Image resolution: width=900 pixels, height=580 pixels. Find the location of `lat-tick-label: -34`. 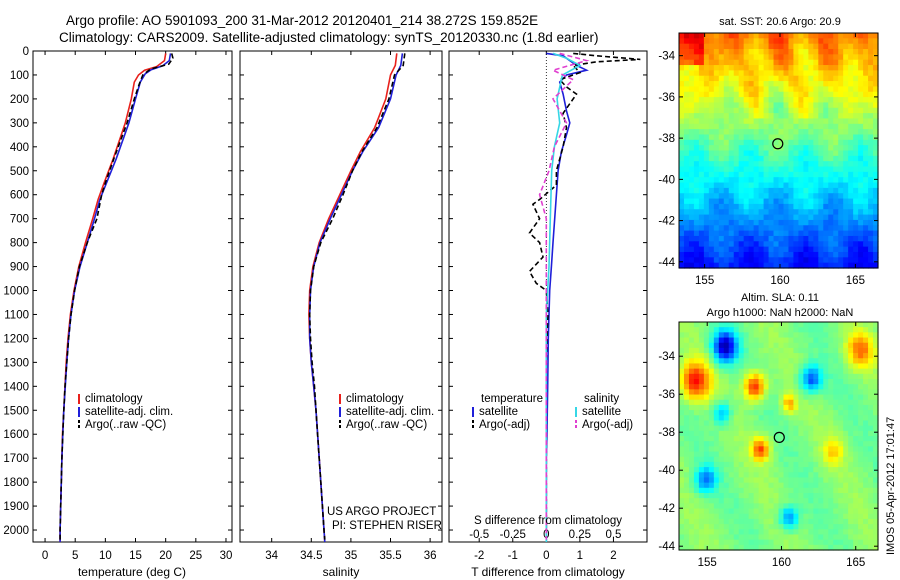

lat-tick-label: -34 is located at coordinates (666, 57).